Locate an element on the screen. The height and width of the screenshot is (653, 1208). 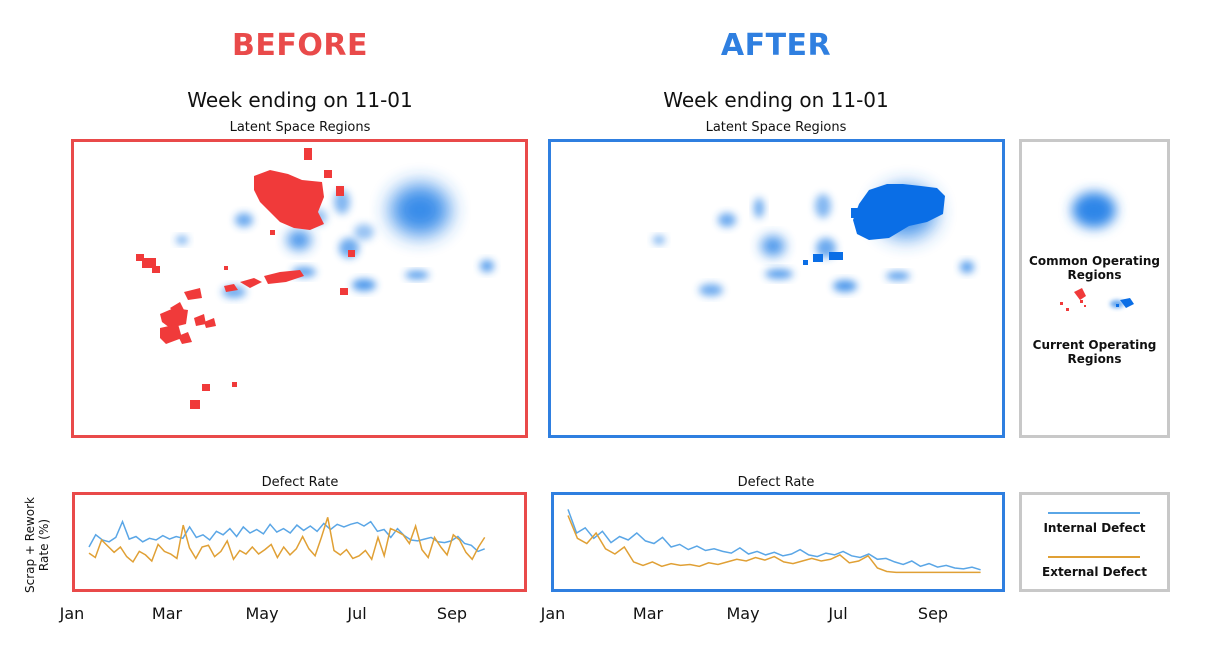
before-defect-chart is located at coordinates (287, 540).